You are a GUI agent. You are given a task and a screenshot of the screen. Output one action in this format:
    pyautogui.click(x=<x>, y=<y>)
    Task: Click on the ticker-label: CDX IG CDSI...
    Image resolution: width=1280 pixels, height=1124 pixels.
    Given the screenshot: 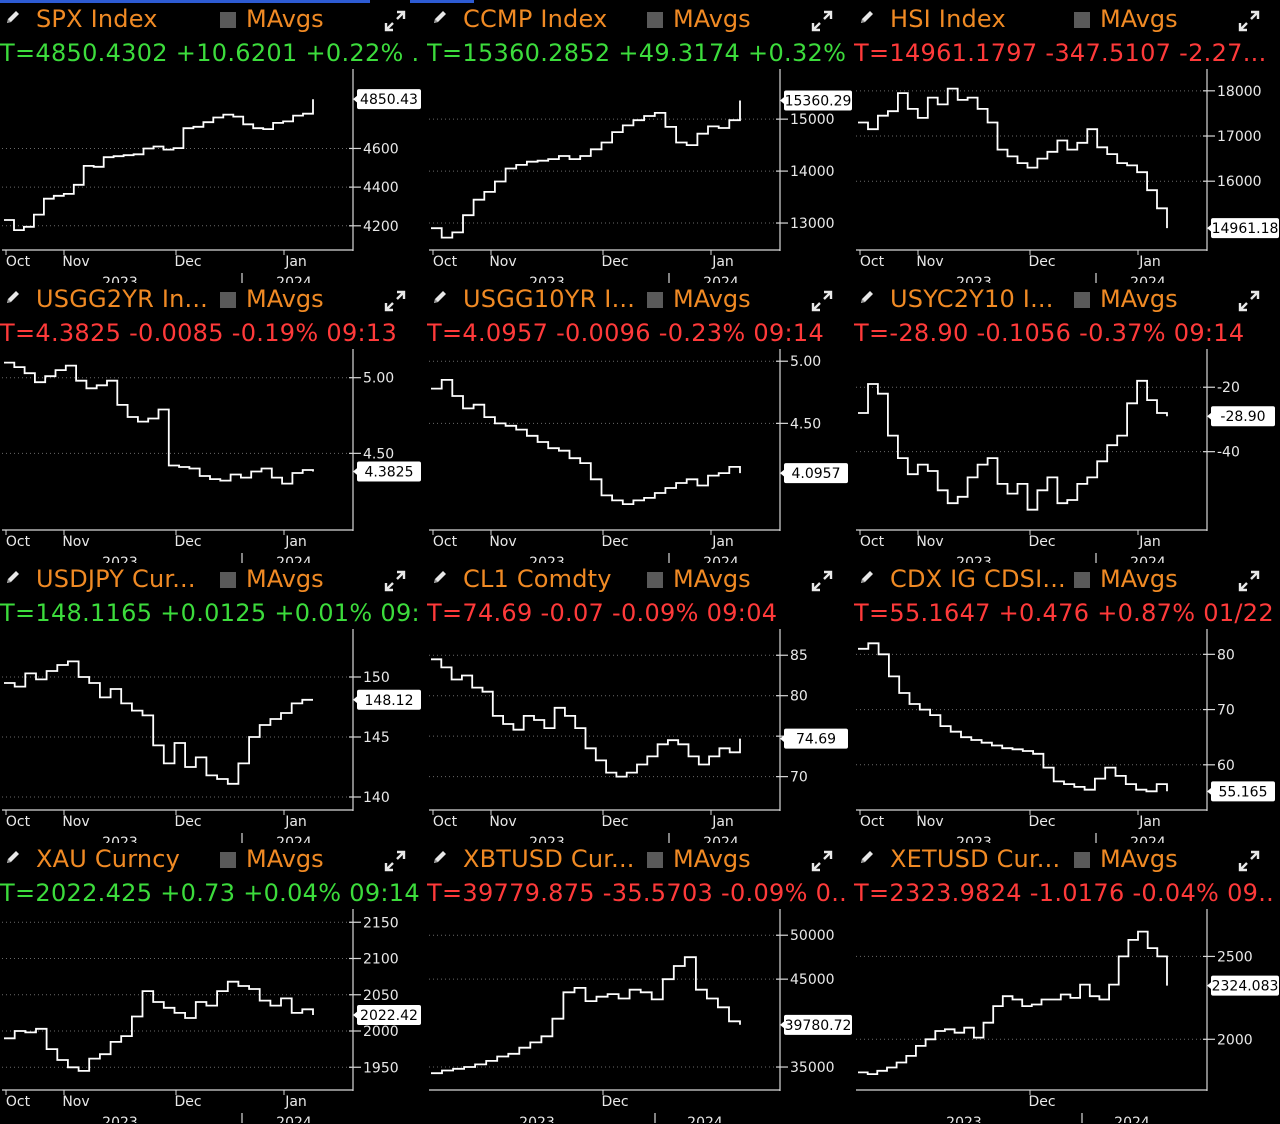 What is the action you would take?
    pyautogui.click(x=978, y=579)
    